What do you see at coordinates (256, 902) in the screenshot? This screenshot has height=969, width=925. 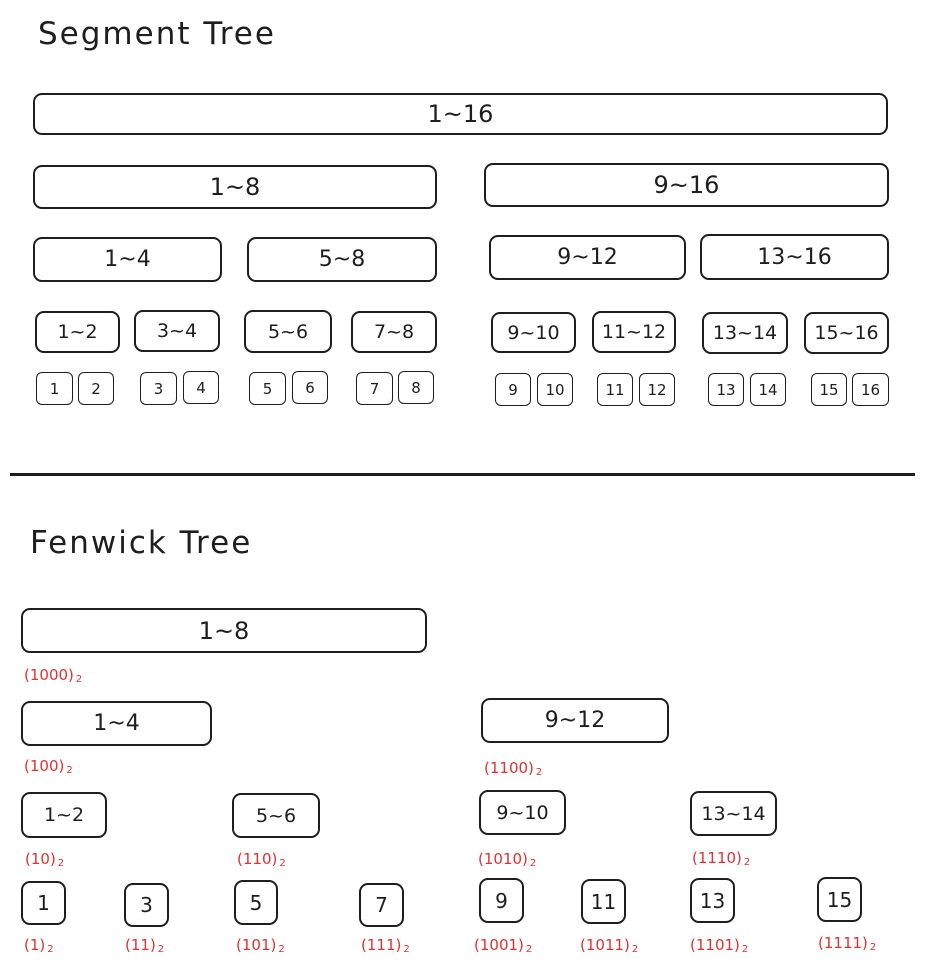 I see `fen-leaf-5: 5` at bounding box center [256, 902].